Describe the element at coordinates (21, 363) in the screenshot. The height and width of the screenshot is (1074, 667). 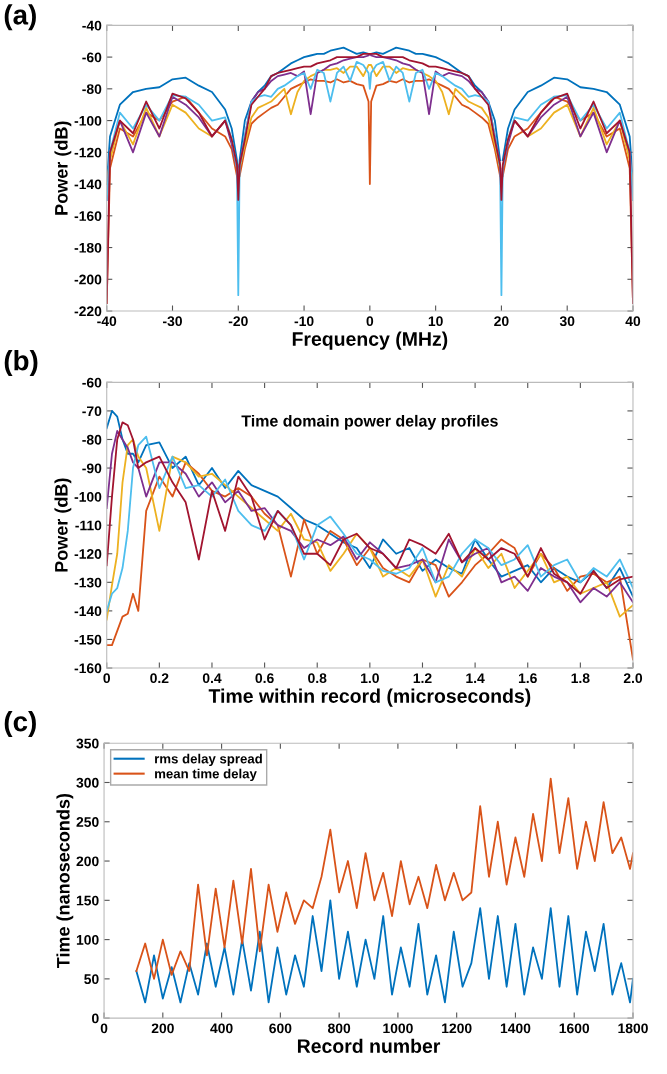
I see `text: (b)` at that location.